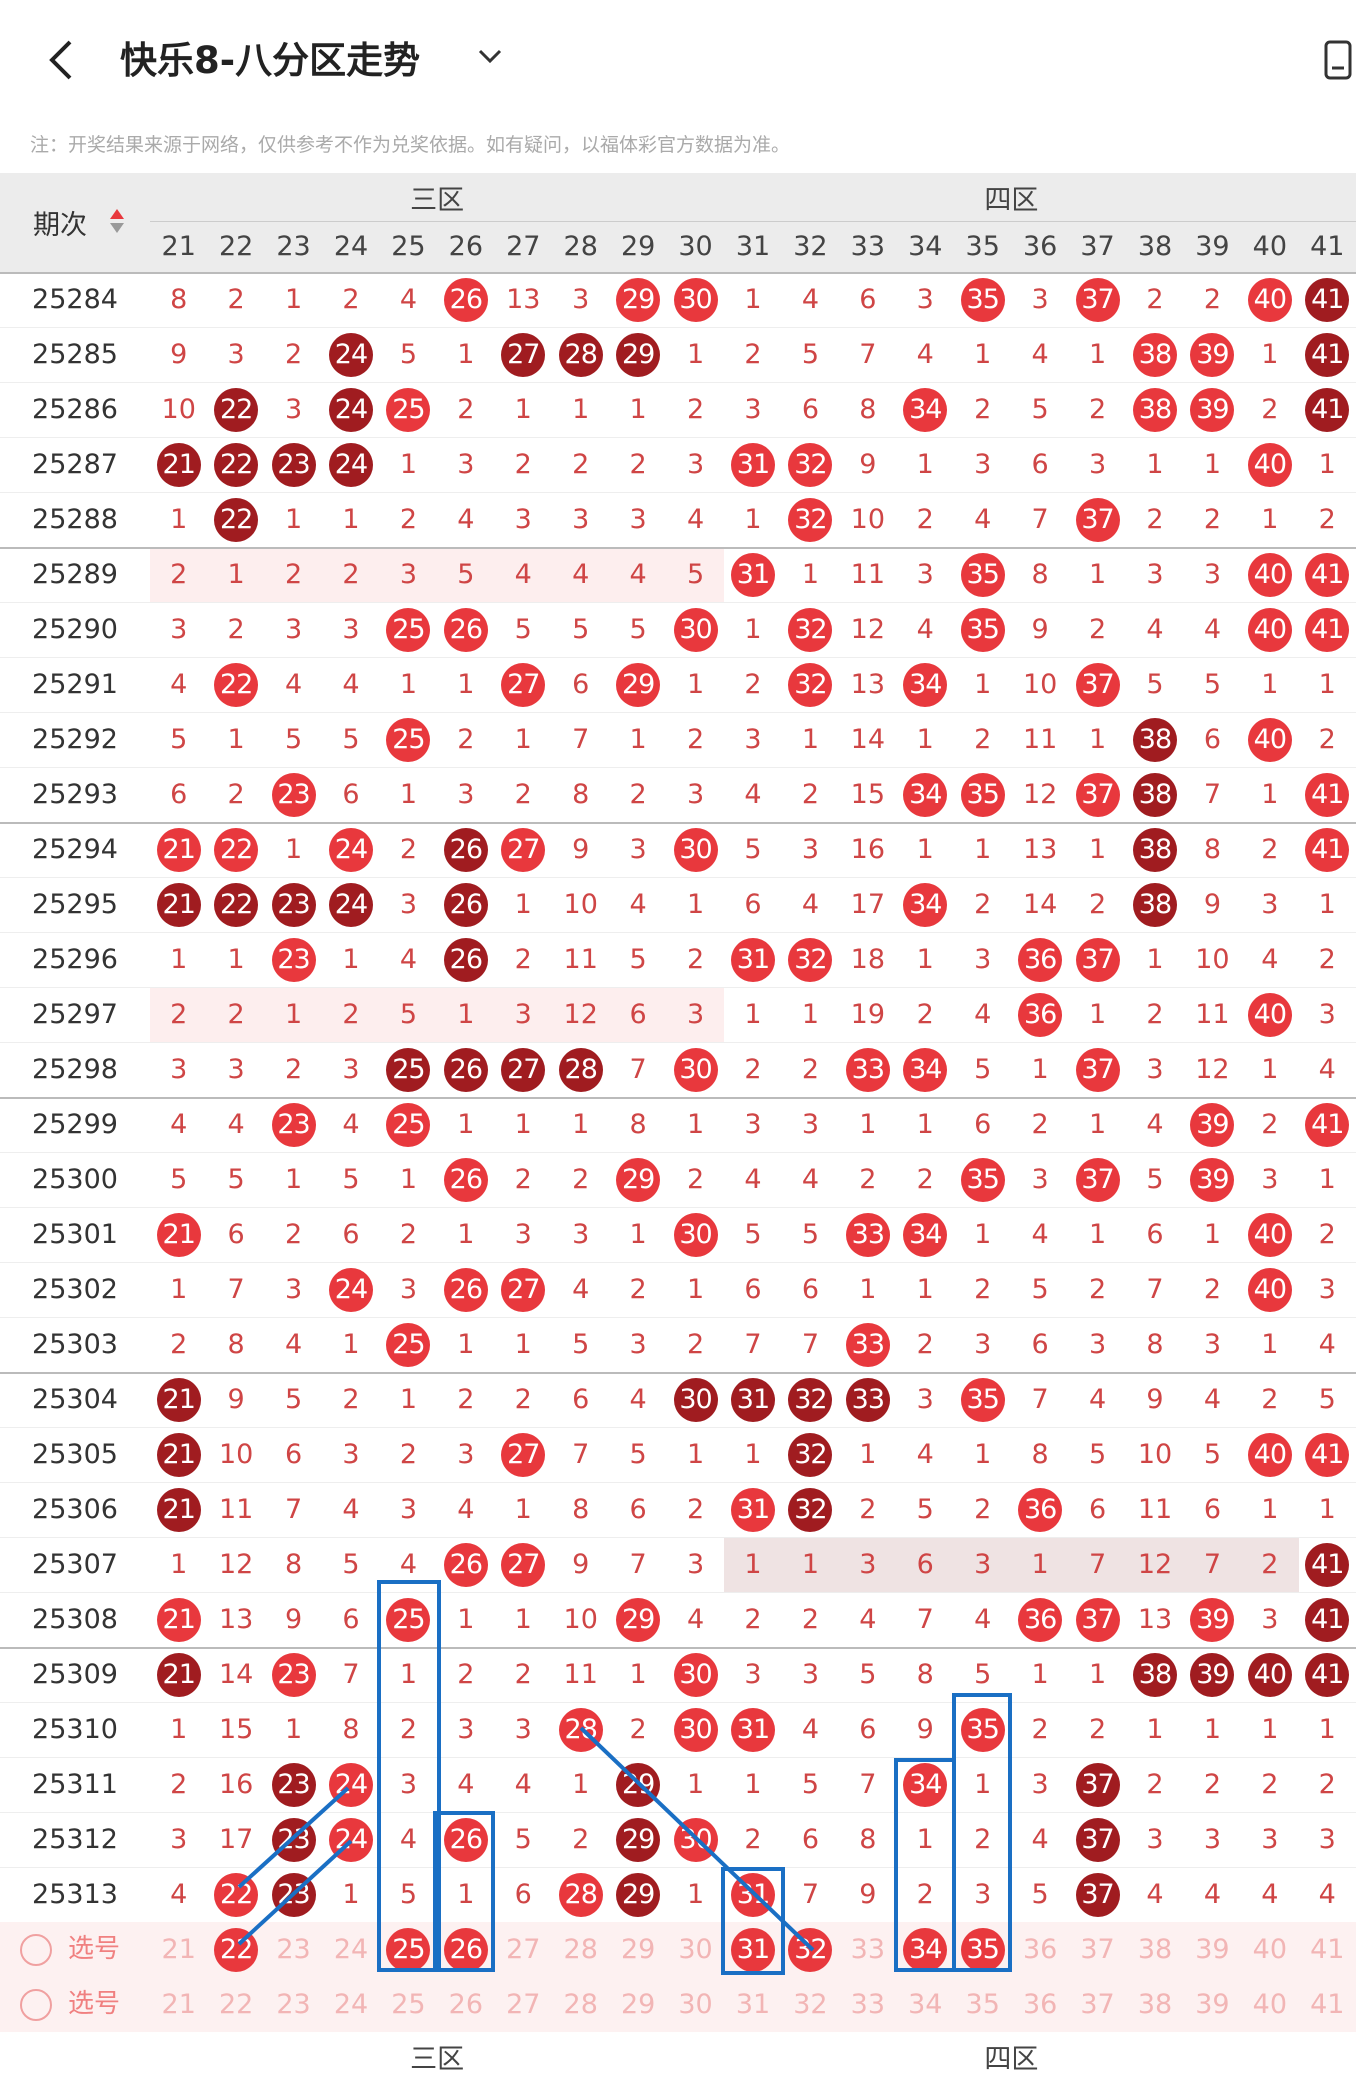 The image size is (1356, 2085). What do you see at coordinates (60, 60) in the screenshot?
I see `back-button` at bounding box center [60, 60].